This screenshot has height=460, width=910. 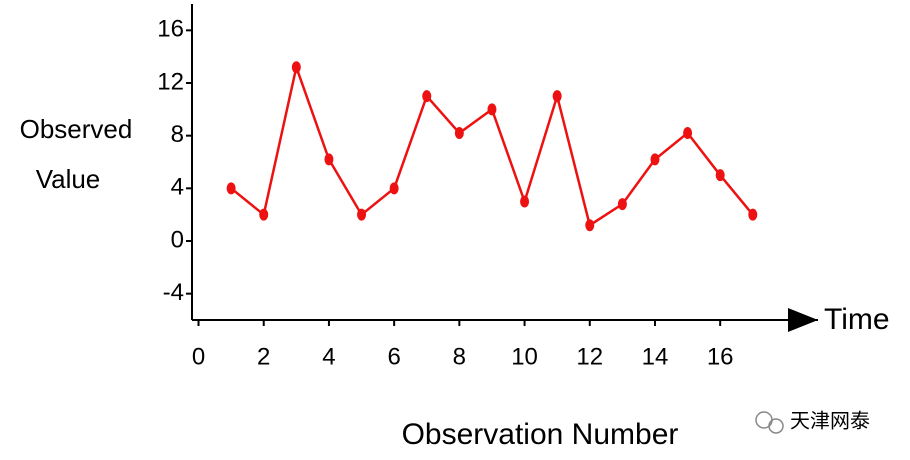 I want to click on y-tick-label: 0, so click(x=177, y=239).